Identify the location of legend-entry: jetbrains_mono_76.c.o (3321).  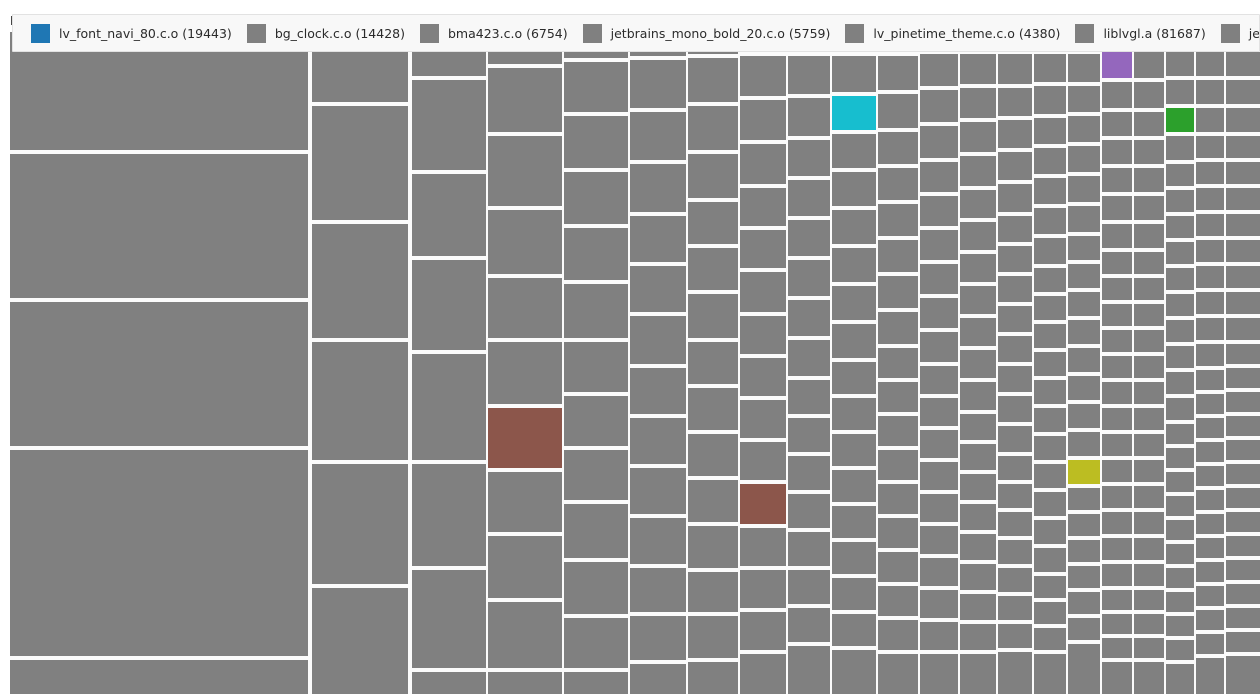
(1239, 33).